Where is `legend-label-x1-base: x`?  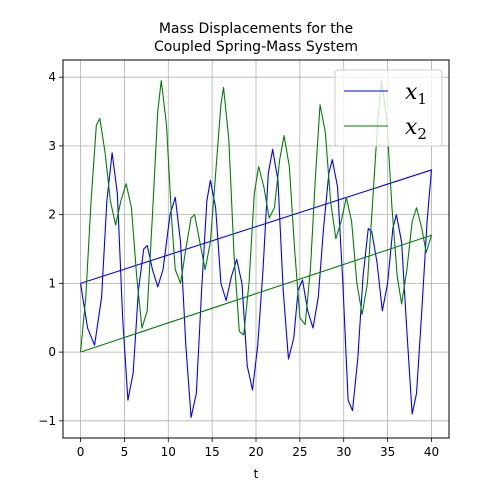
legend-label-x1-base: x is located at coordinates (411, 92).